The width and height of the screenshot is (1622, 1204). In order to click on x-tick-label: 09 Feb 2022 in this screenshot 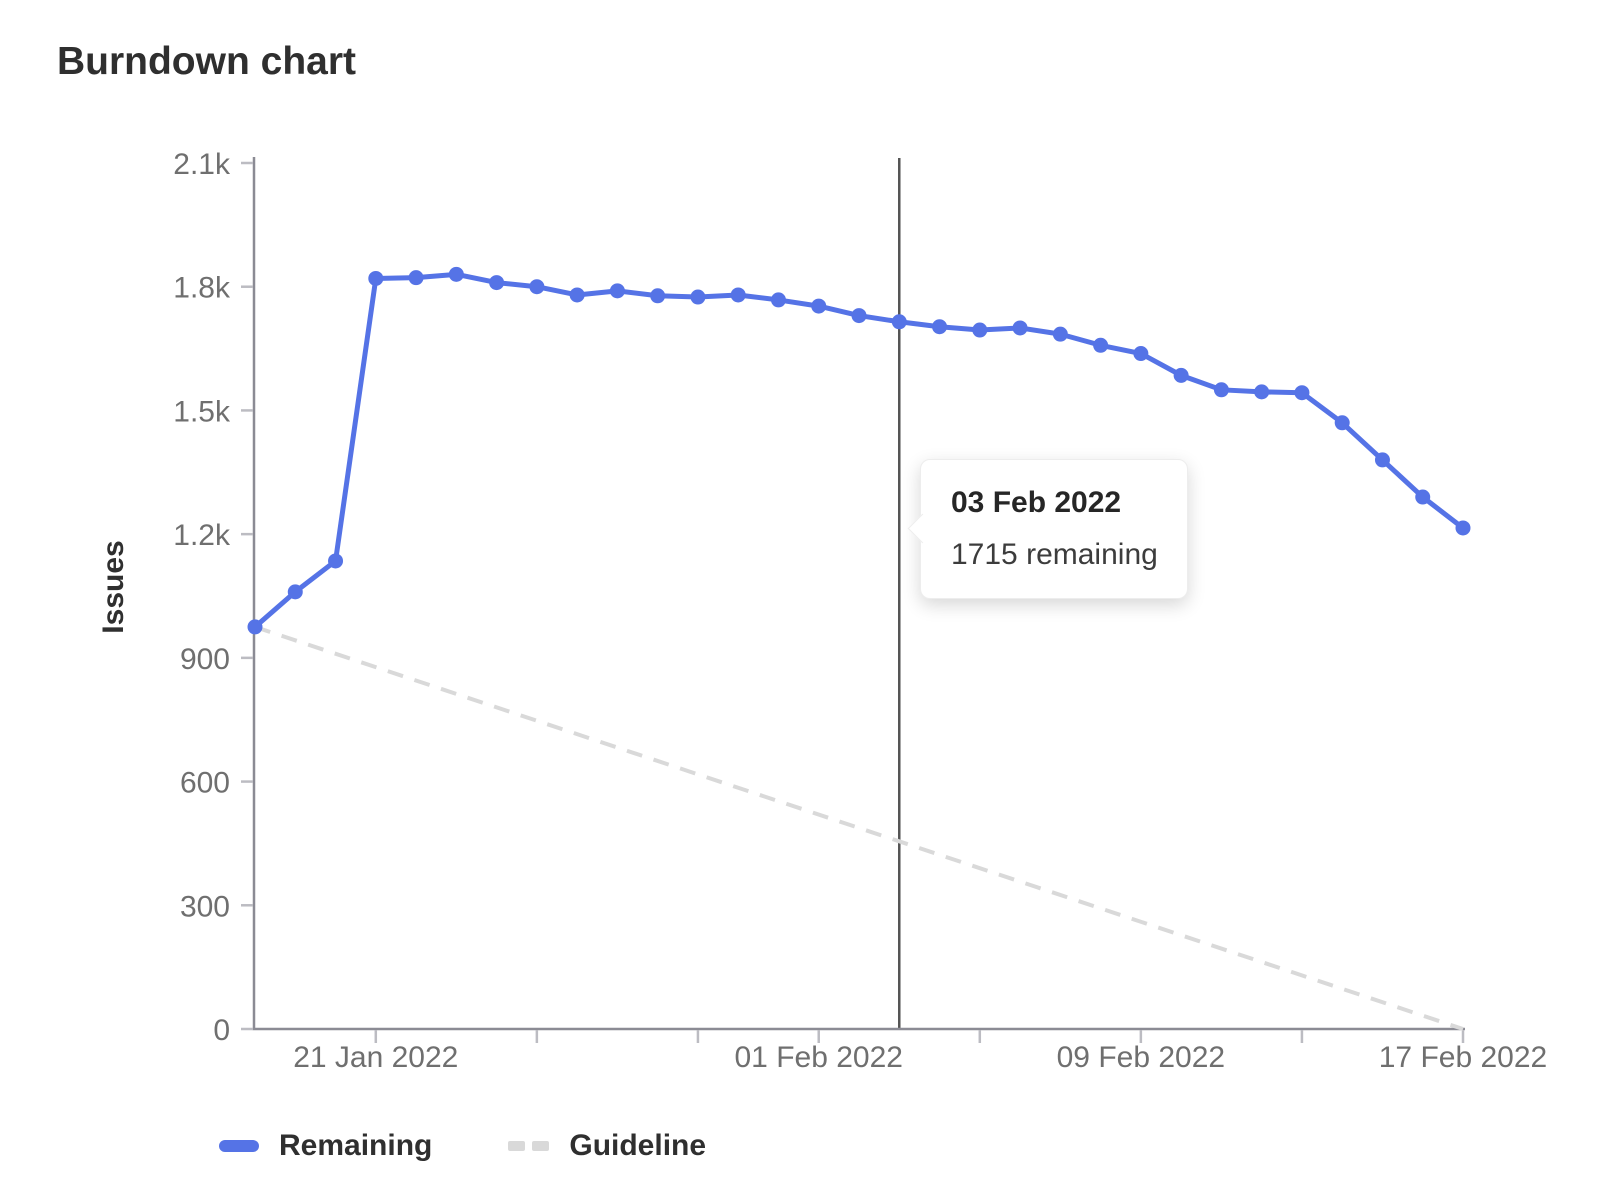, I will do `click(1141, 1057)`.